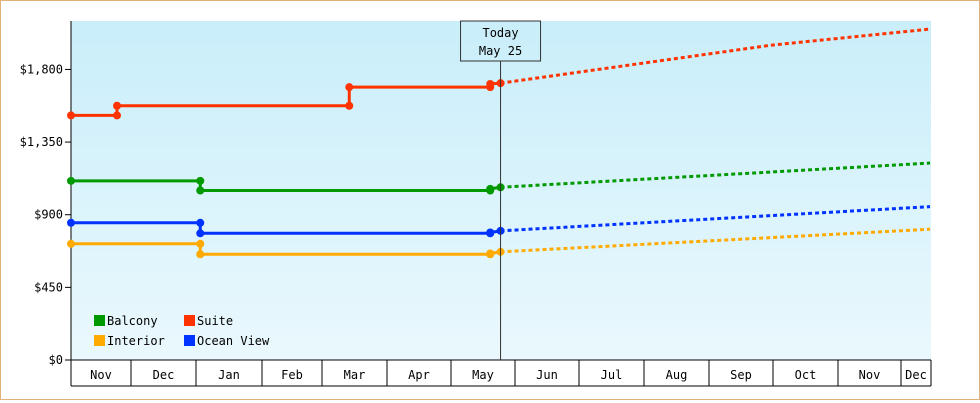 The height and width of the screenshot is (403, 980). What do you see at coordinates (48, 215) in the screenshot?
I see `y-tick-label: $900` at bounding box center [48, 215].